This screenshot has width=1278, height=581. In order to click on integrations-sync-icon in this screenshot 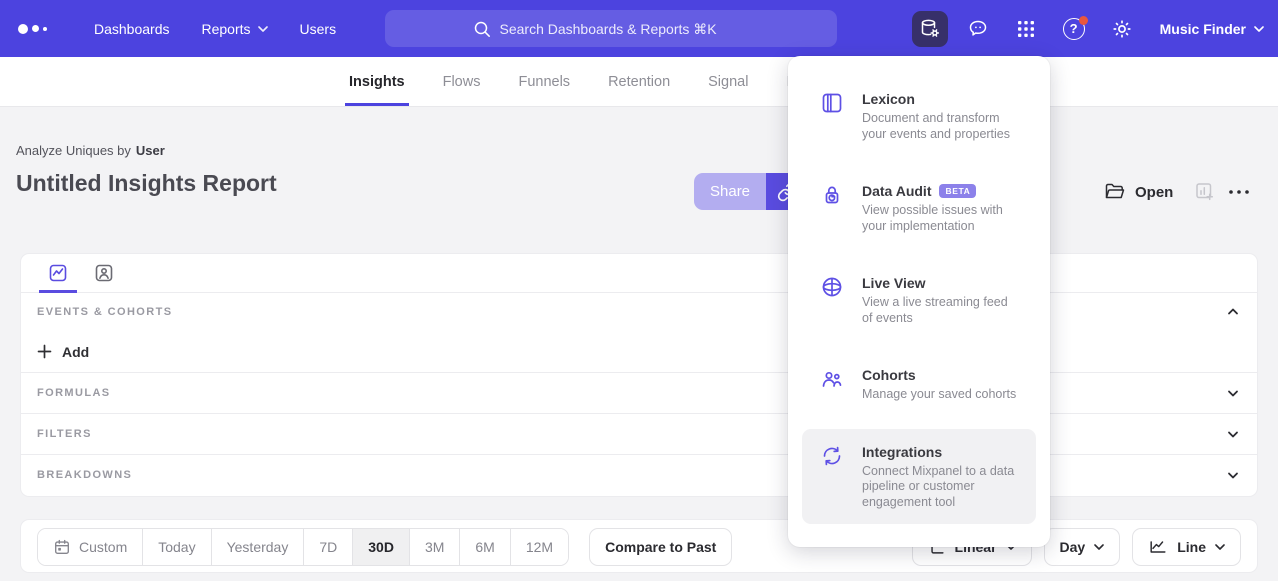, I will do `click(832, 456)`.